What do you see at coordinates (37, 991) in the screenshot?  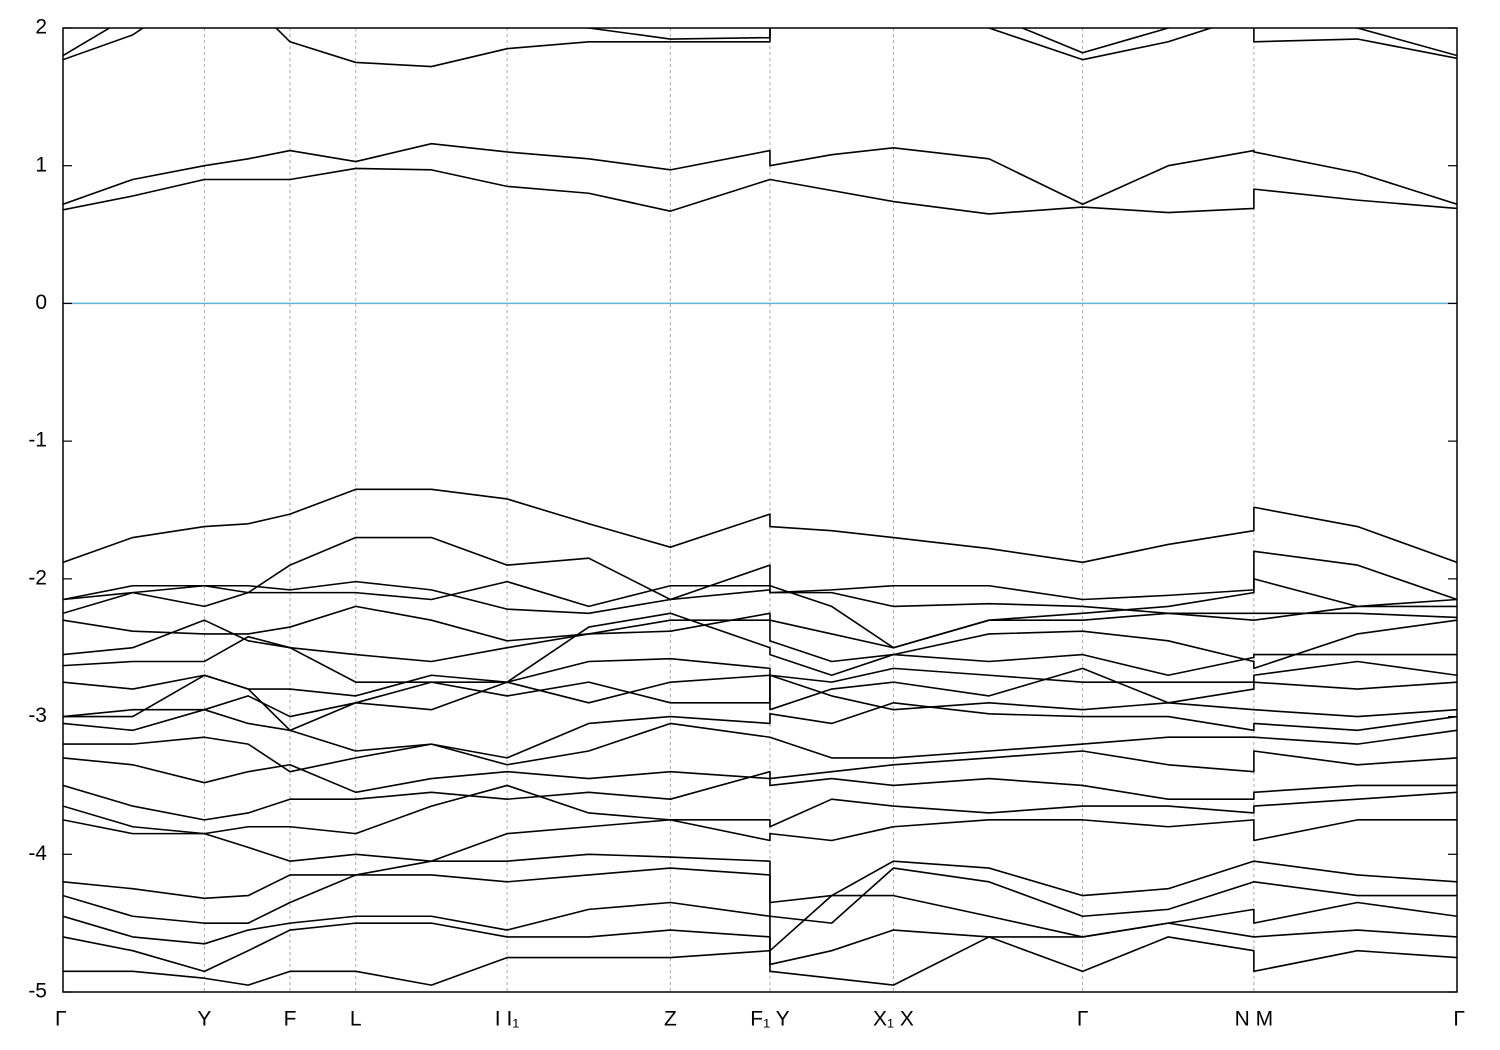 I see `y-tick-label: -5` at bounding box center [37, 991].